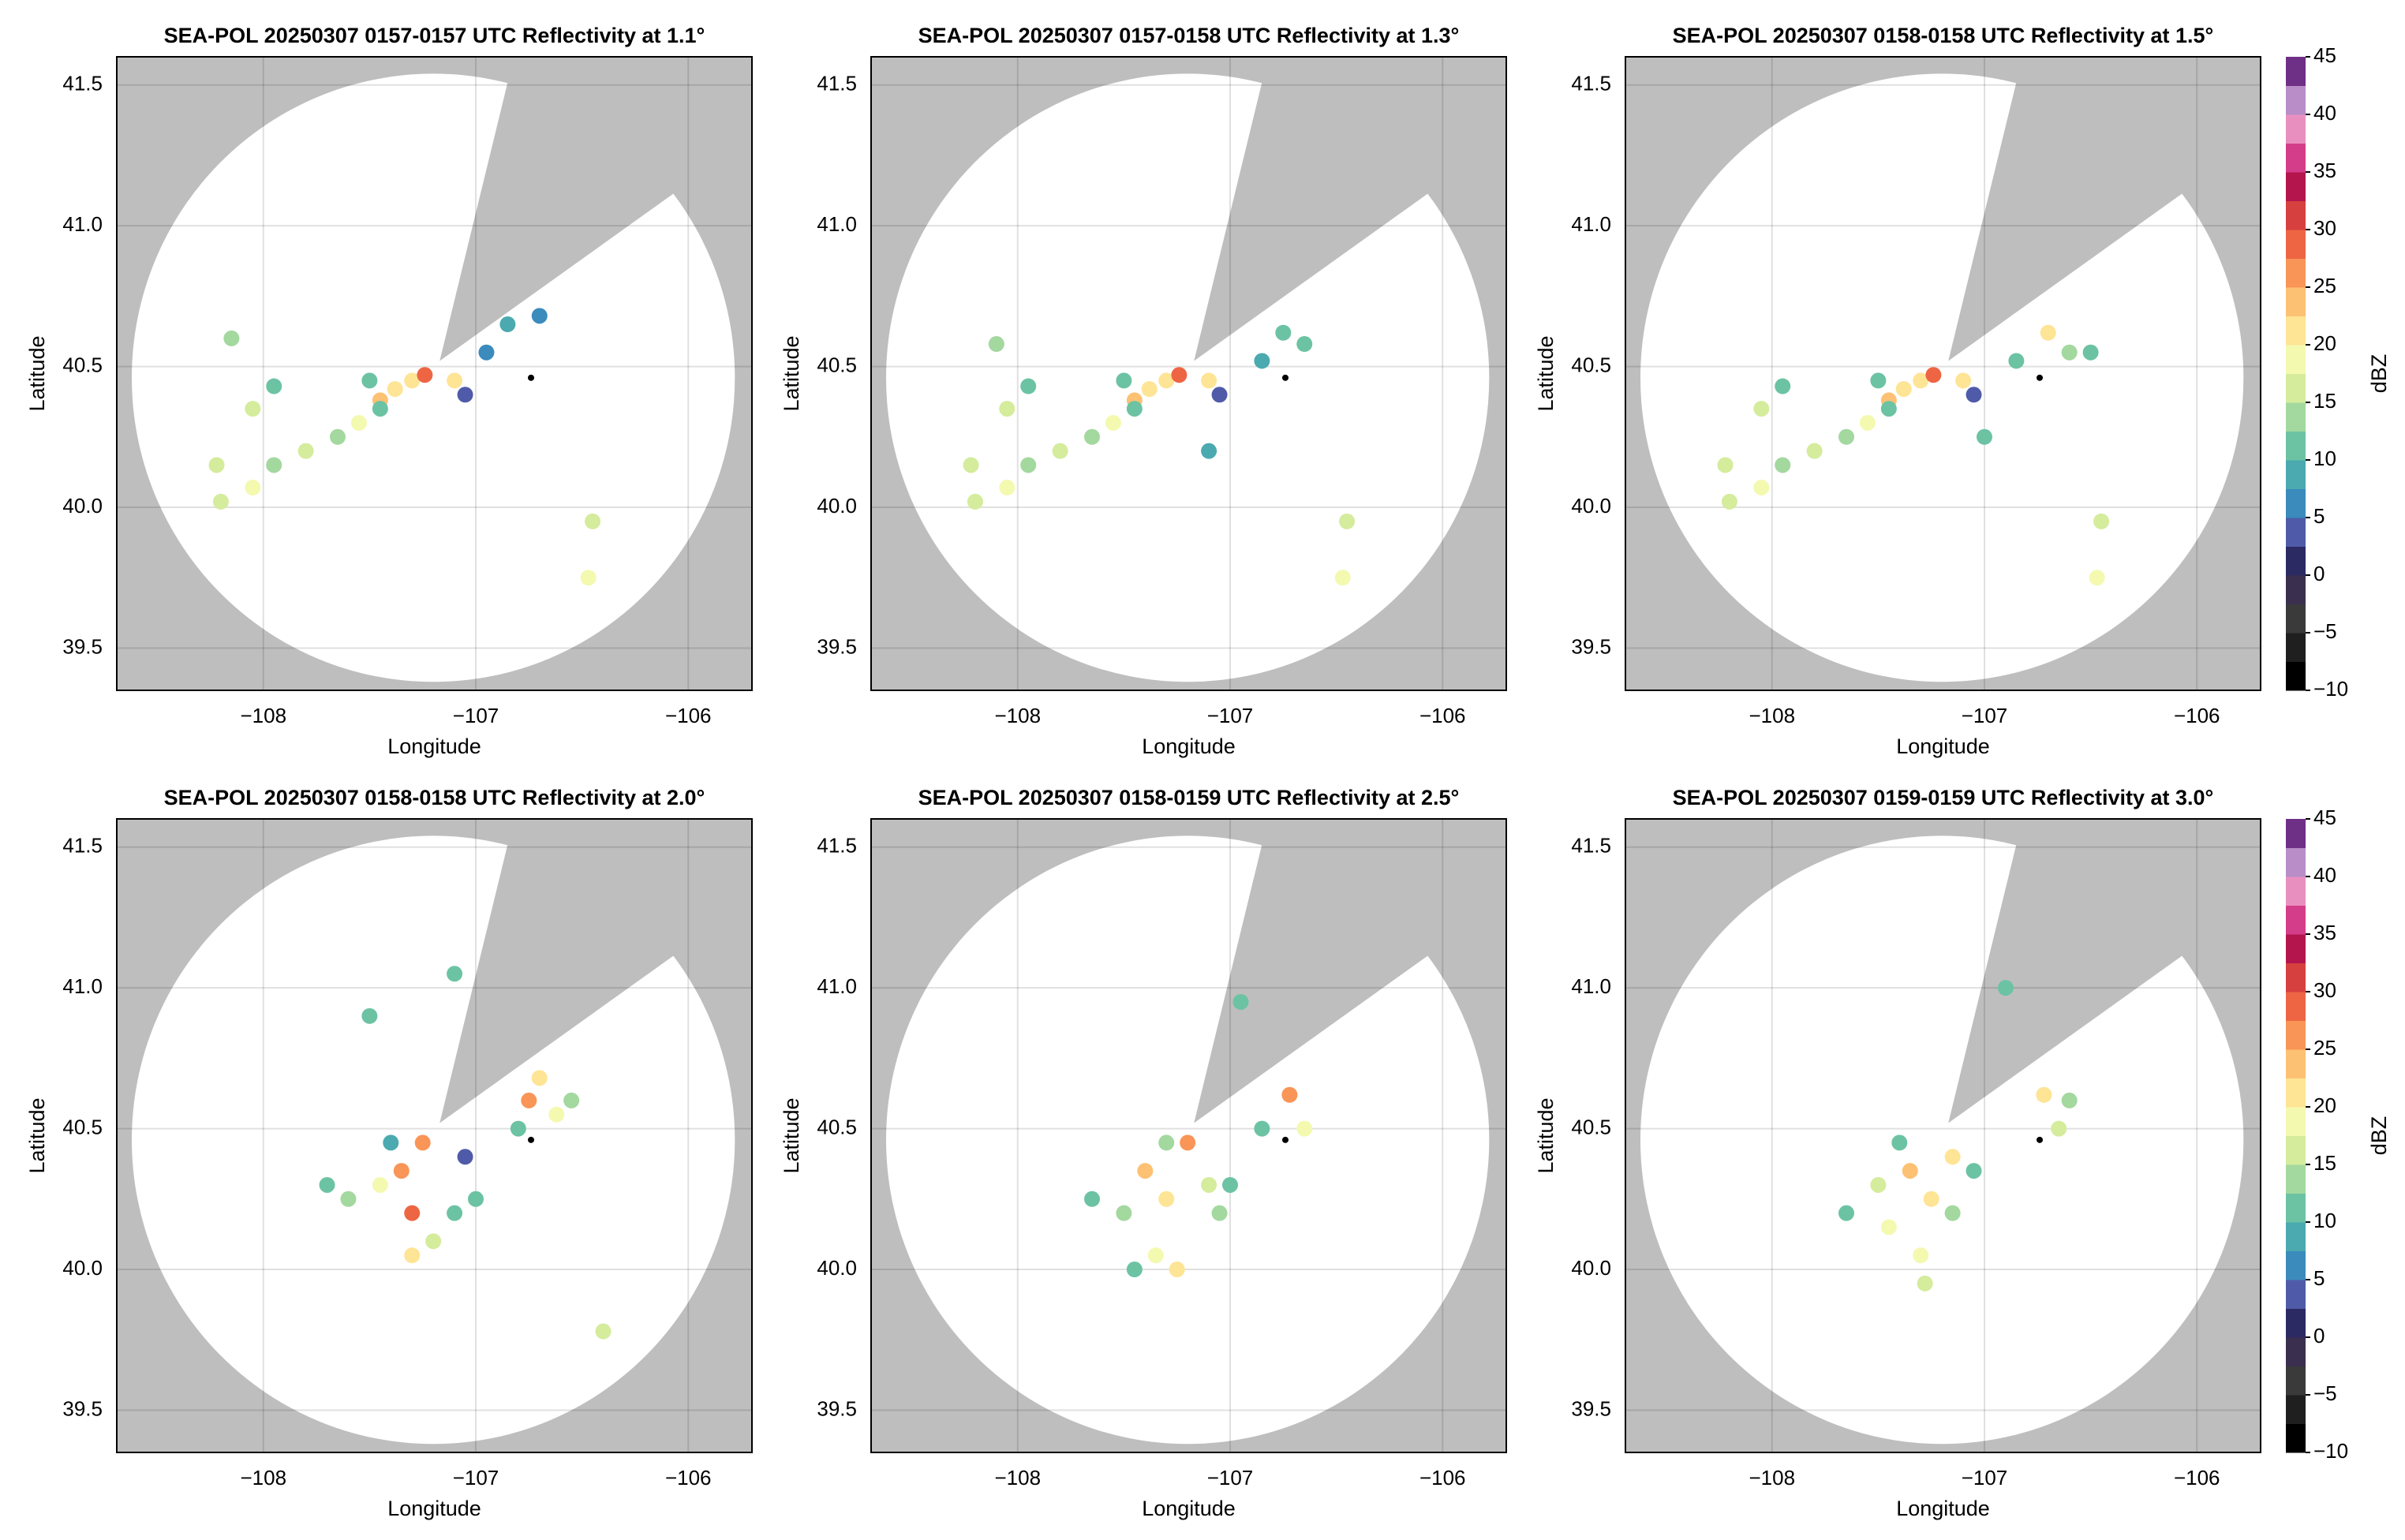  Describe the element at coordinates (2325, 932) in the screenshot. I see `colorbar-tick-label: 35` at that location.